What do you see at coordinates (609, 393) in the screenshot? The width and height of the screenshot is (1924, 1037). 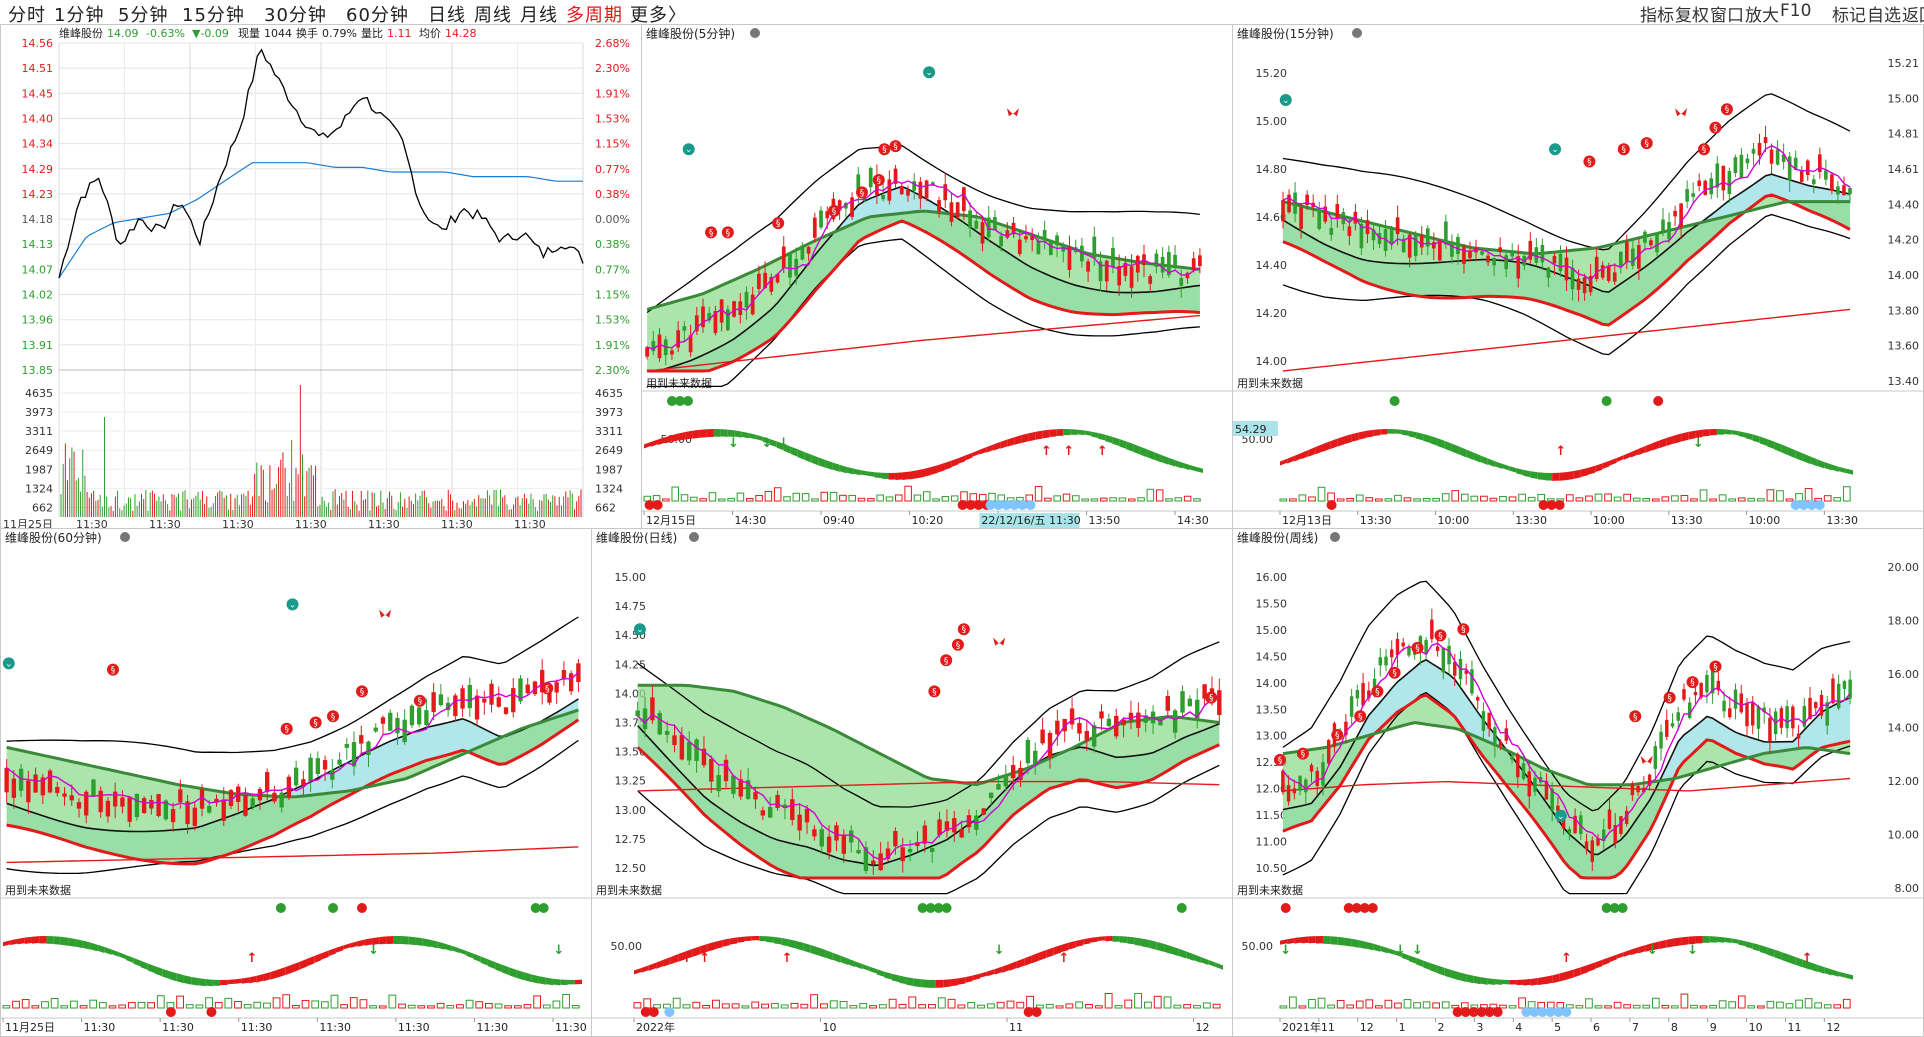 I see `vol-tick: 4635` at bounding box center [609, 393].